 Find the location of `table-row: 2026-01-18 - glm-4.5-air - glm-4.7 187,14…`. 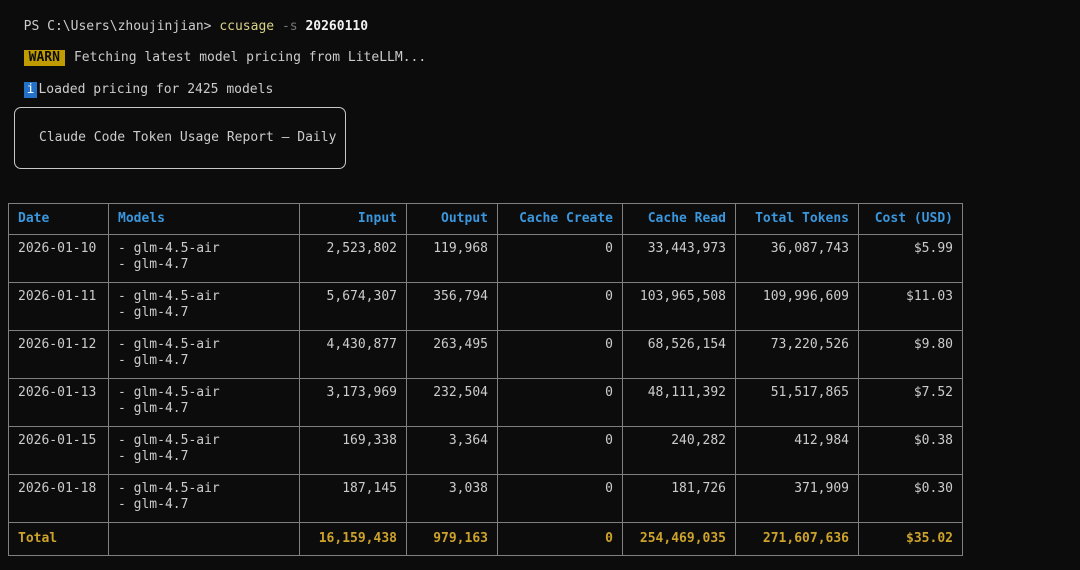

table-row: 2026-01-18 - glm-4.5-air - glm-4.7 187,14… is located at coordinates (485, 498).